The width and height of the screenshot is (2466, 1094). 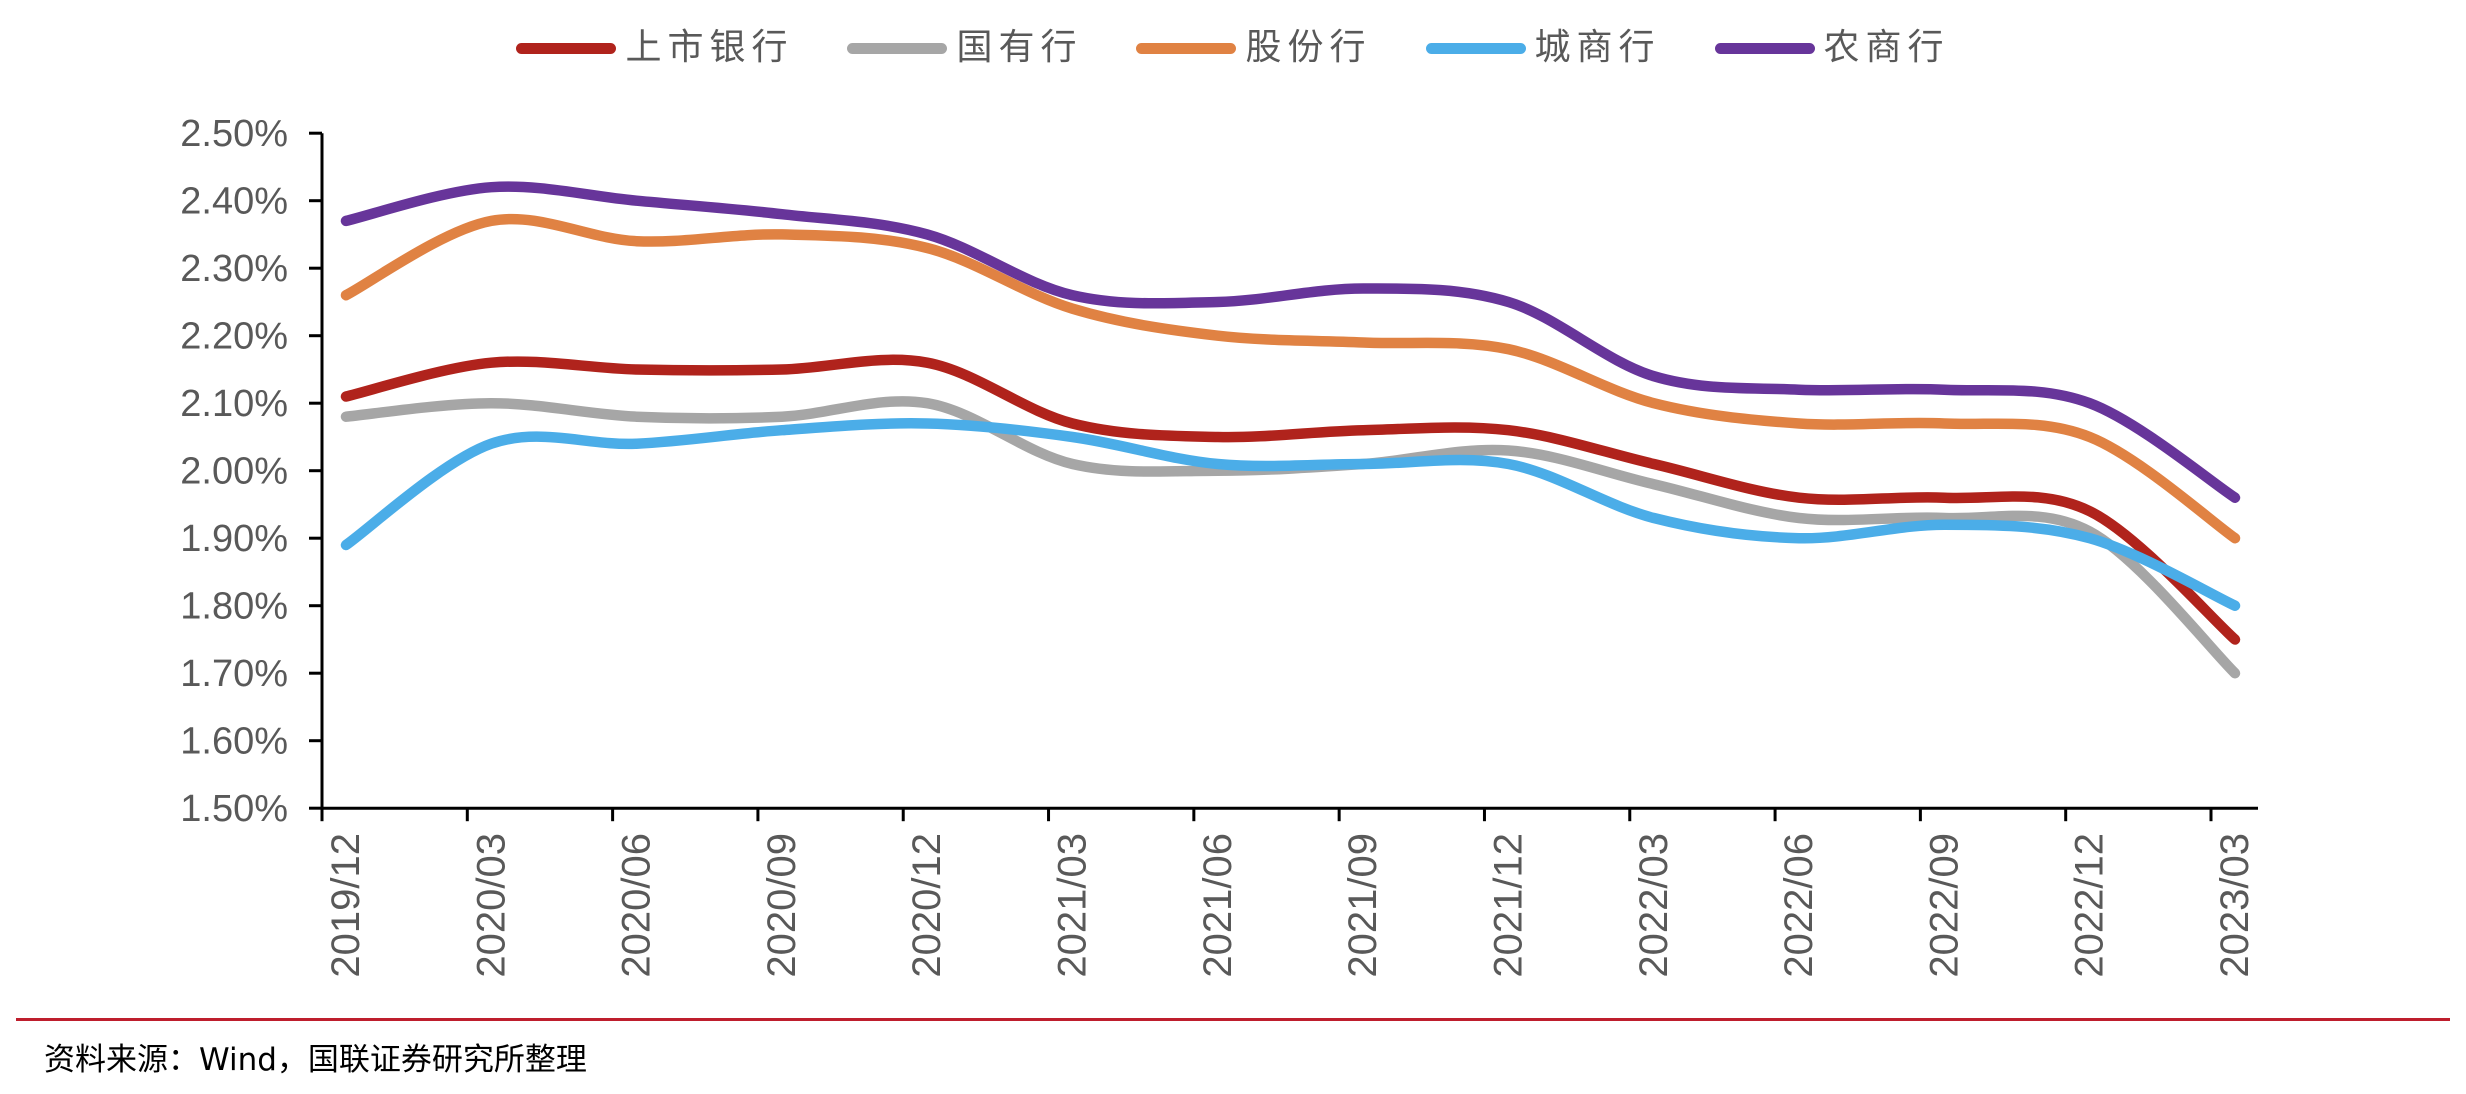 I want to click on legend-label-1: 上市银行, so click(x=709, y=47).